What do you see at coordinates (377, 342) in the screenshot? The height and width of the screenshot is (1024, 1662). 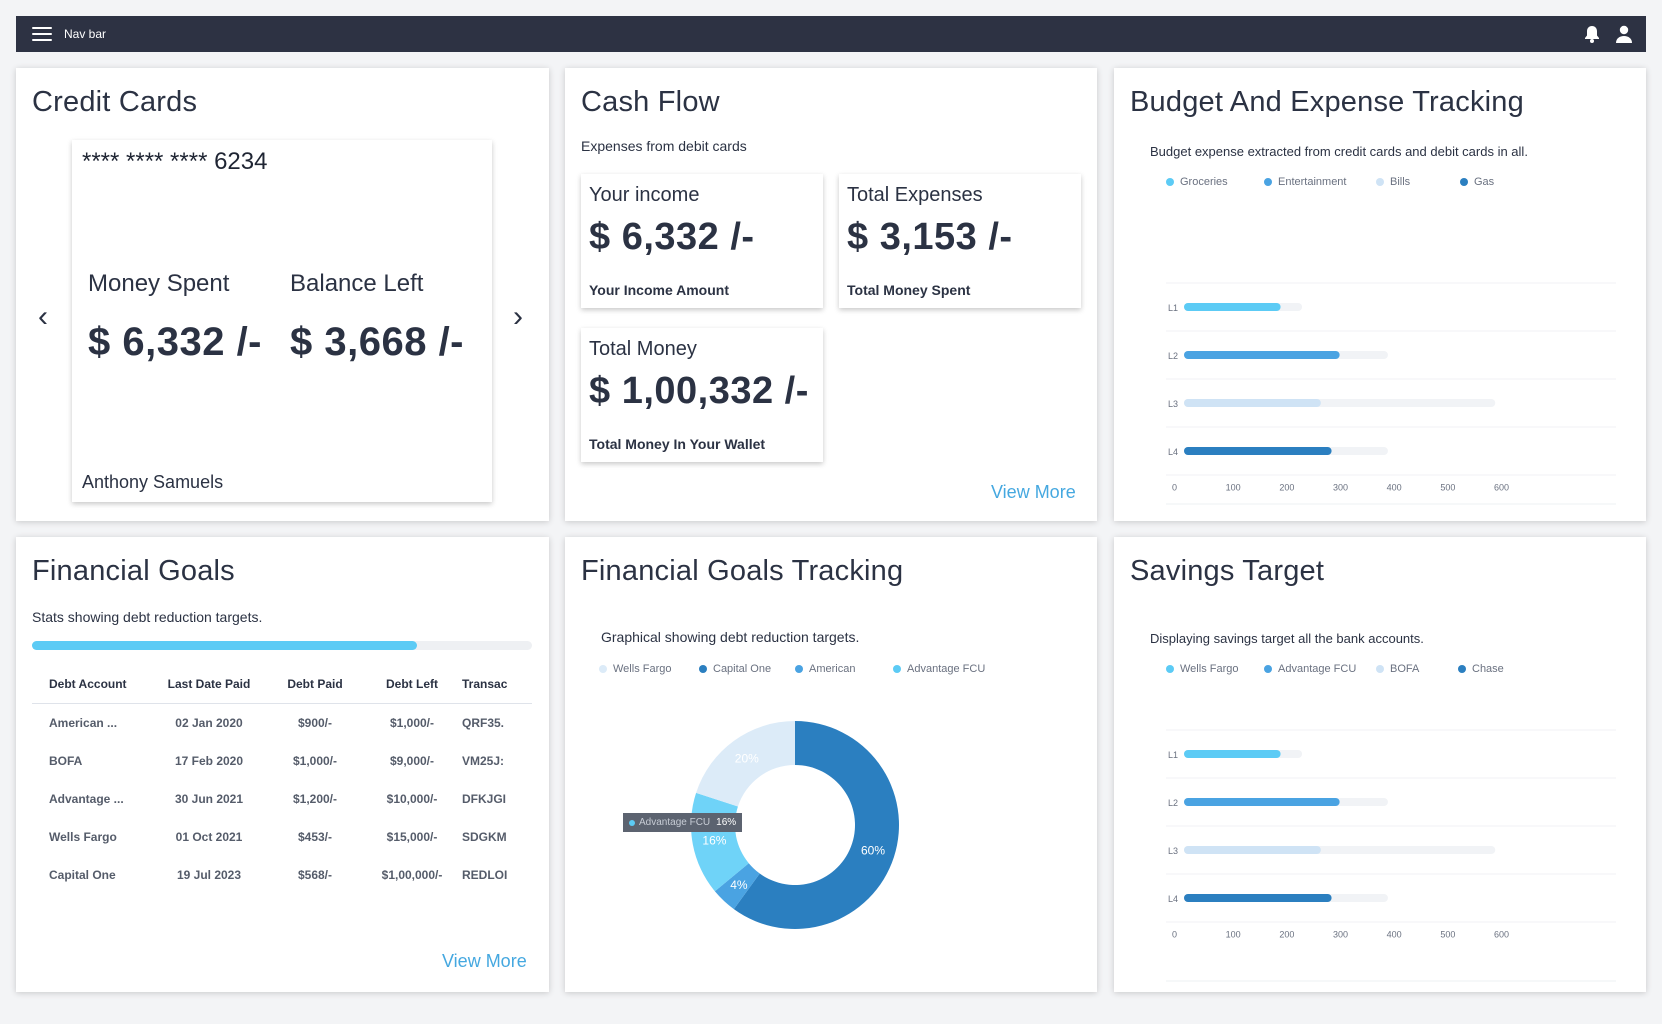 I see `balance-left-value: $ 3,668 /-` at bounding box center [377, 342].